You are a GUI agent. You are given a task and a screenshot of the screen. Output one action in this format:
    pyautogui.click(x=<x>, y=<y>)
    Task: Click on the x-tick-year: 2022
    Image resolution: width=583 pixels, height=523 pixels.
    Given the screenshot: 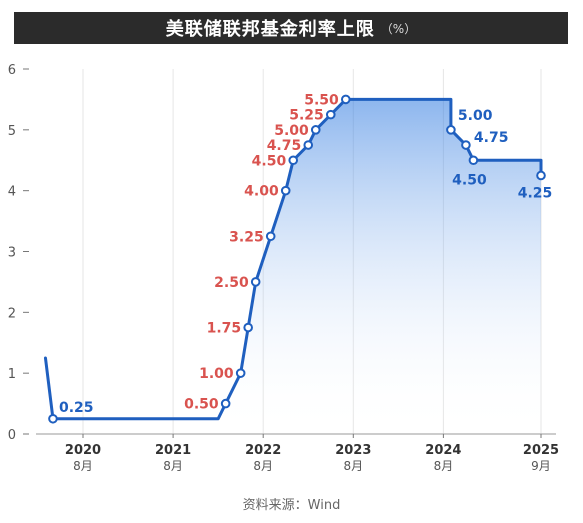 What is the action you would take?
    pyautogui.click(x=263, y=450)
    